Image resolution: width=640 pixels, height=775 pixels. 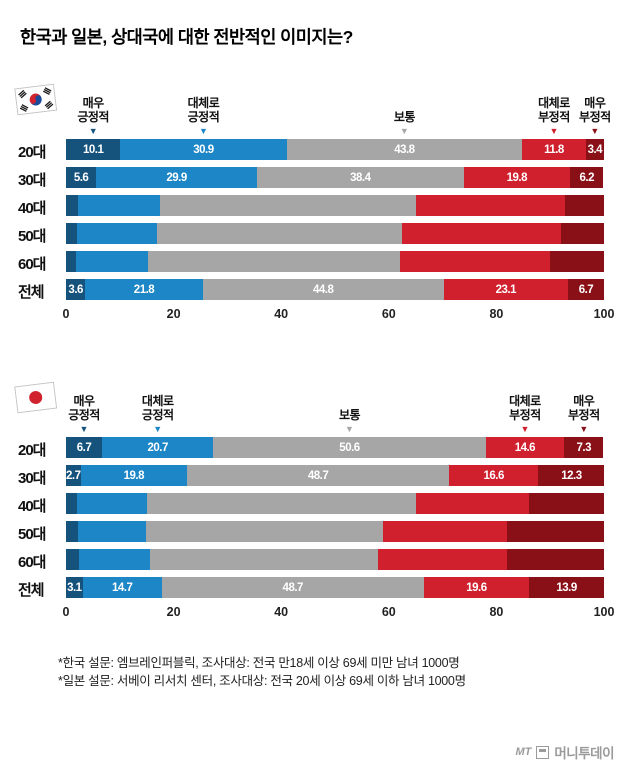 What do you see at coordinates (36, 102) in the screenshot?
I see `korea-flag-icon` at bounding box center [36, 102].